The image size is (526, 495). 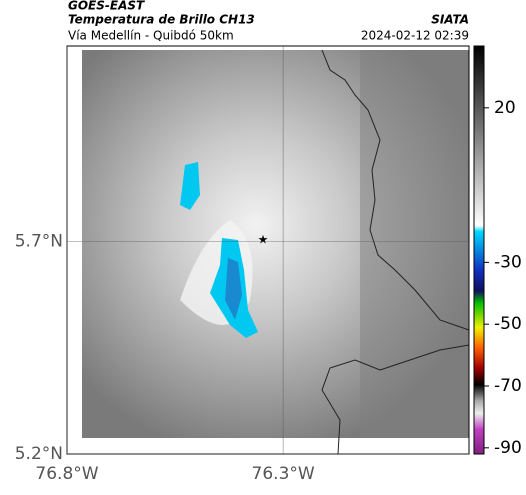 What do you see at coordinates (508, 262) in the screenshot?
I see `colorbar-tick-label: -30` at bounding box center [508, 262].